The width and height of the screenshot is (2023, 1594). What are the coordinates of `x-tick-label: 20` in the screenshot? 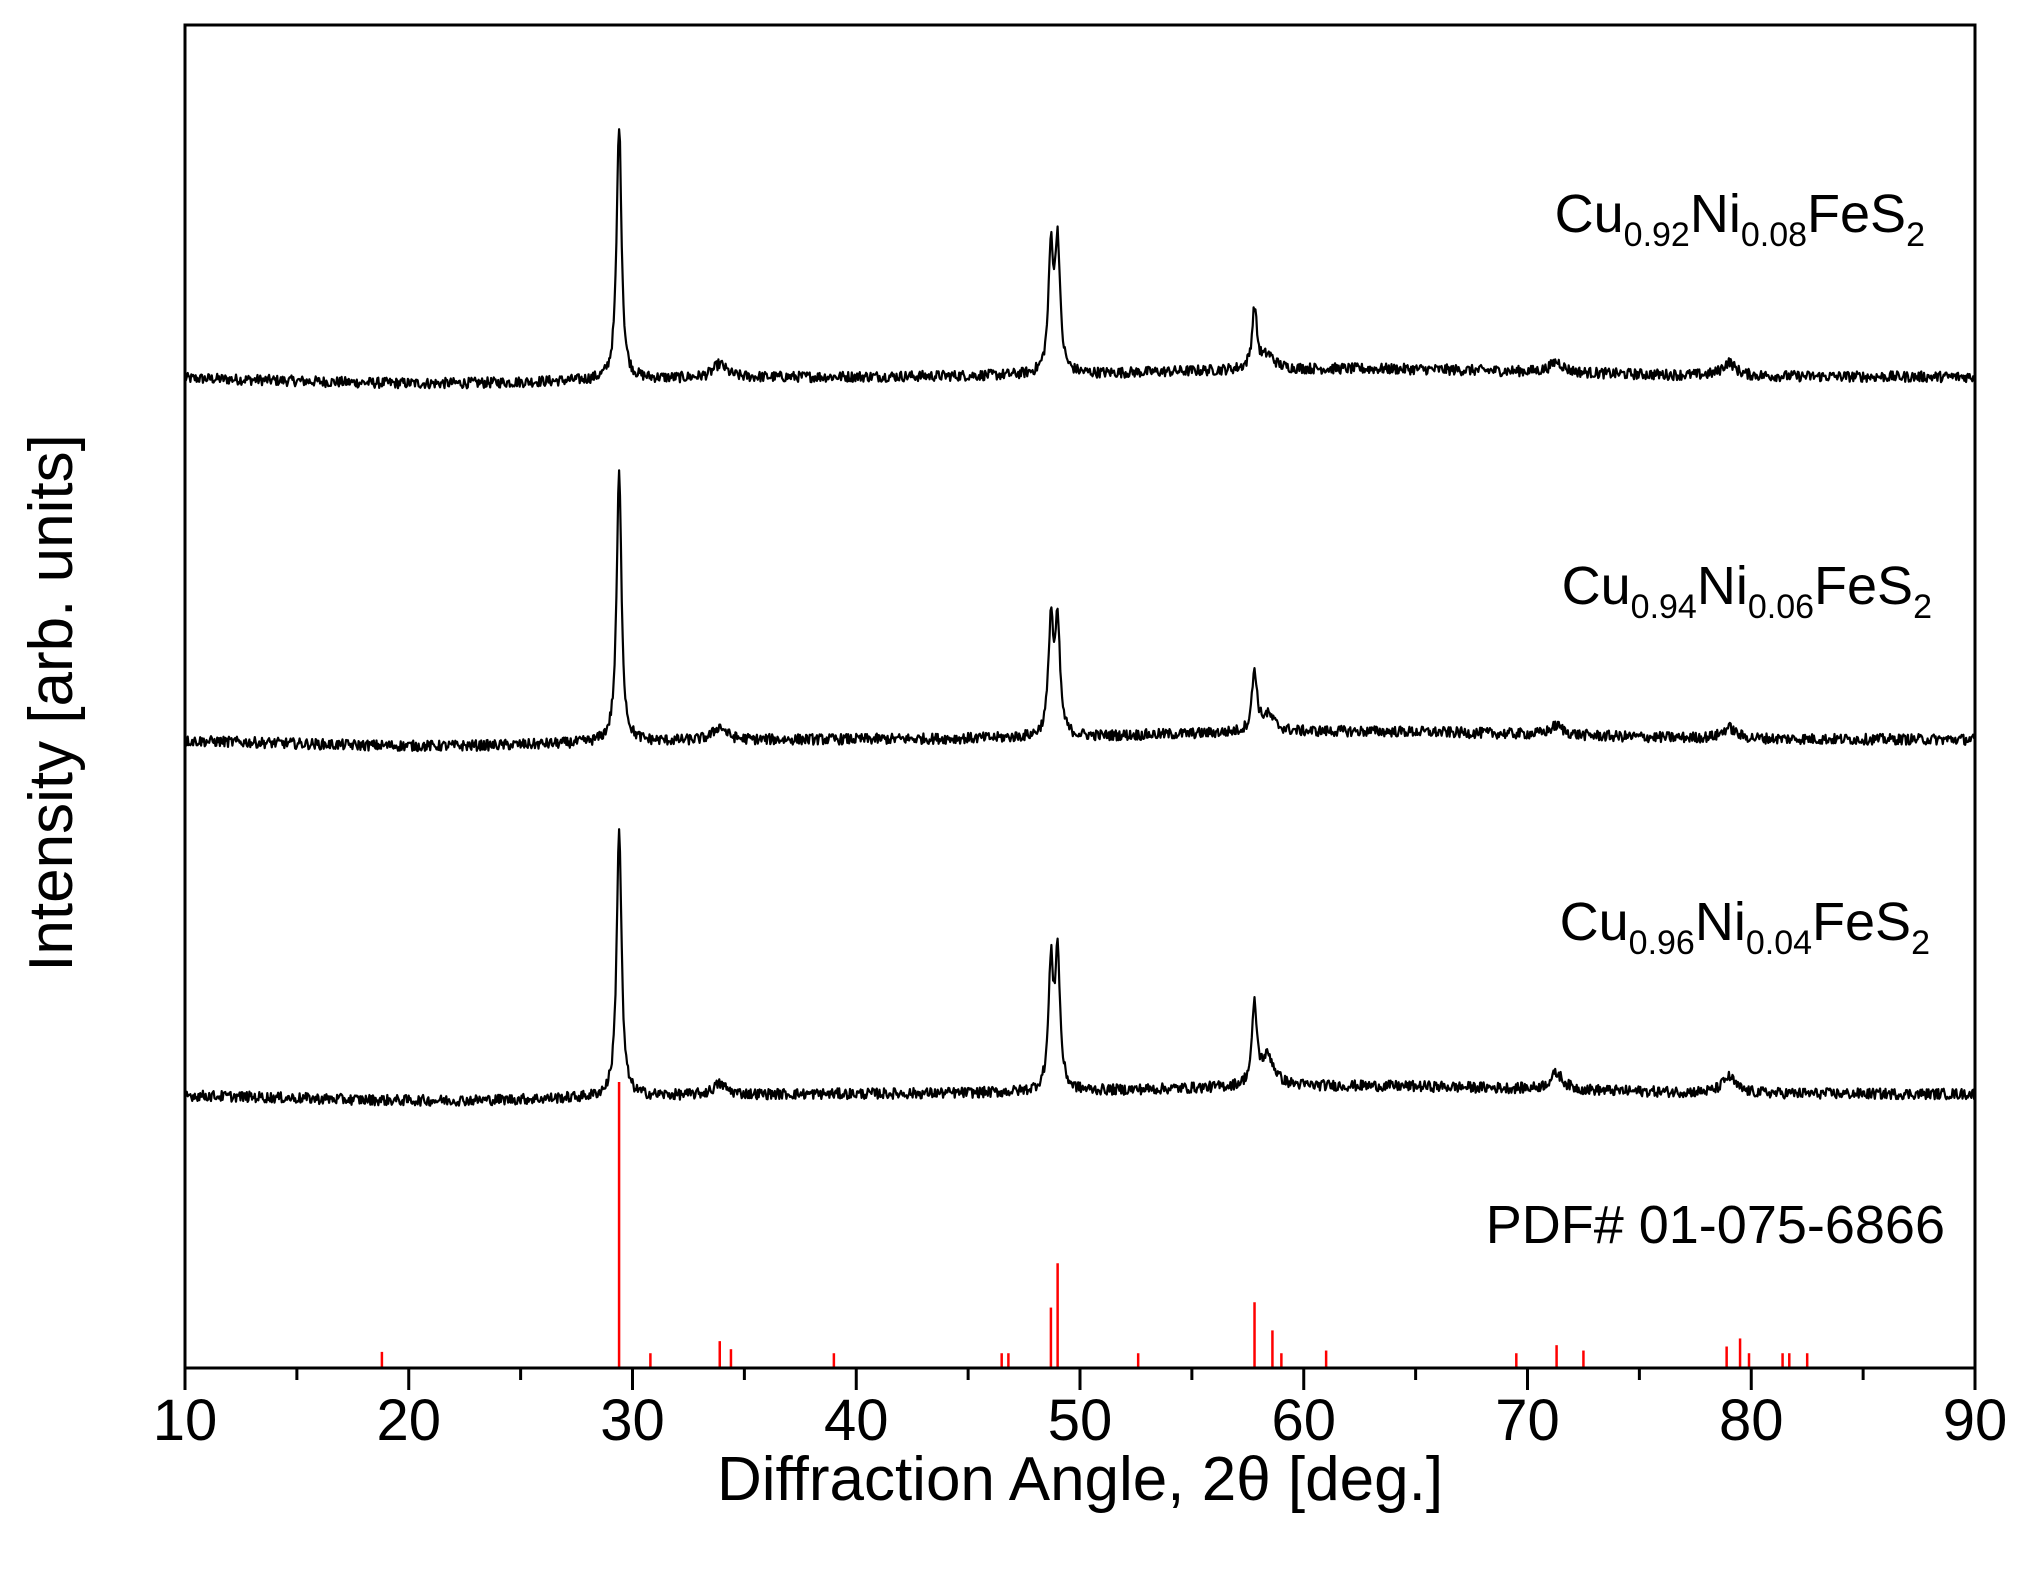 It's located at (408, 1420).